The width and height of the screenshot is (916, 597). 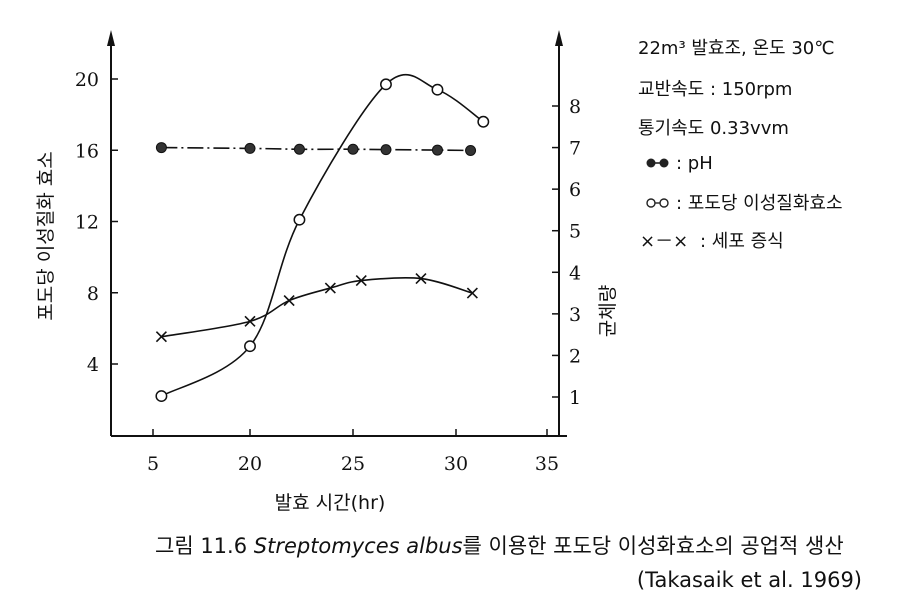 I want to click on left-tick-label: 12, so click(x=87, y=223).